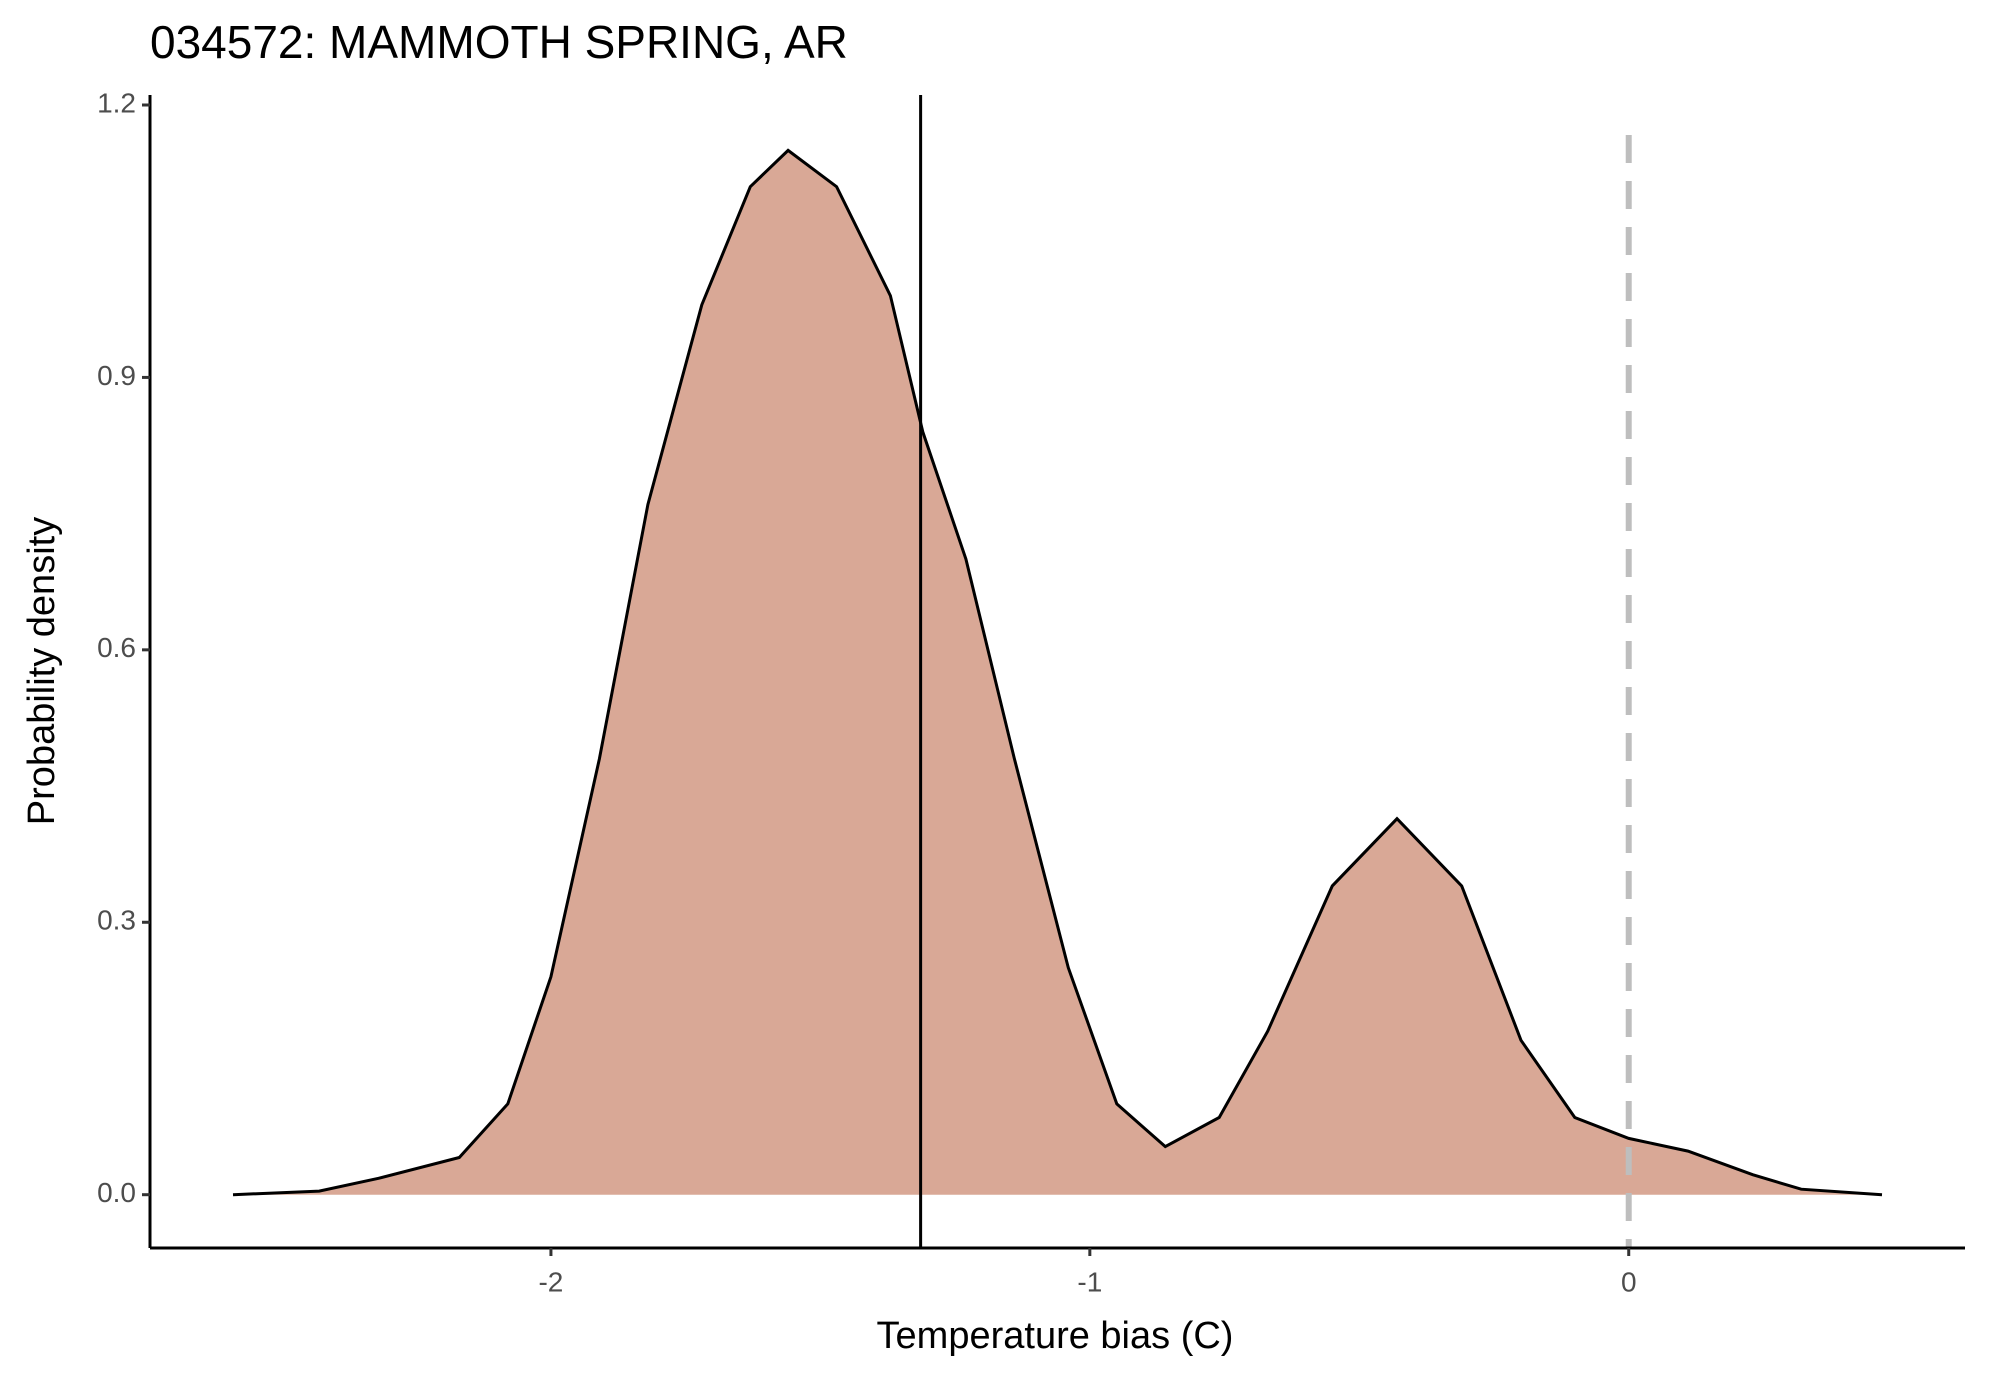 The width and height of the screenshot is (1990, 1384). Describe the element at coordinates (1055, 1336) in the screenshot. I see `x-axis-title: Temperature bias (C)` at that location.